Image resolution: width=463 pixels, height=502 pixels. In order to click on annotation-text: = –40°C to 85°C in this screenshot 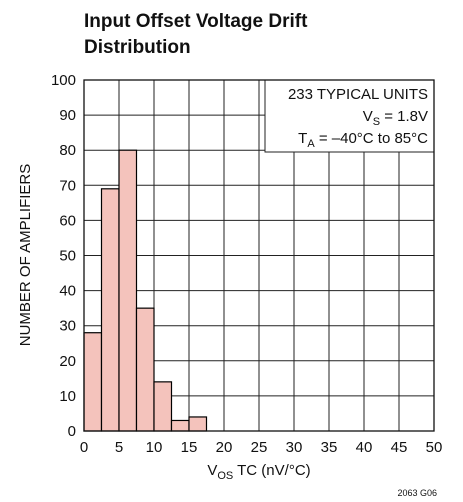, I will do `click(371, 138)`.